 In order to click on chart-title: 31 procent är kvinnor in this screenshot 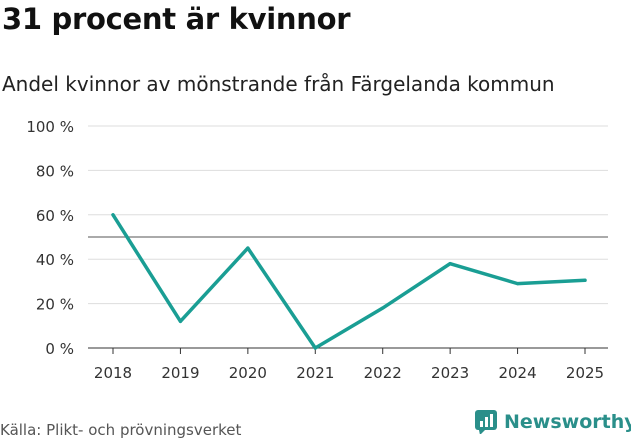, I will do `click(176, 19)`.